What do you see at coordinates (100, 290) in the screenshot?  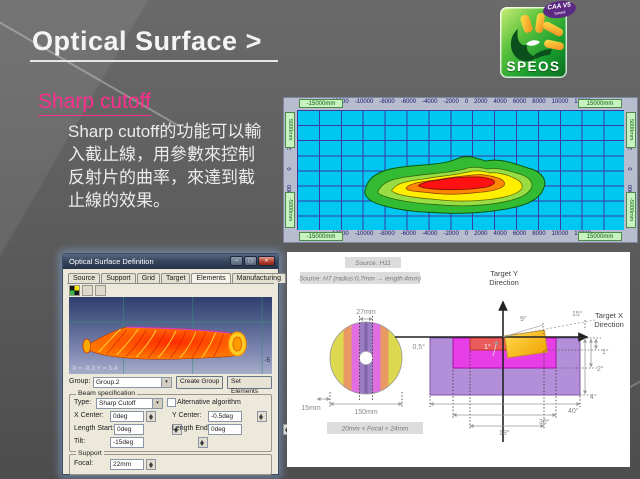 I see `rotate-icon` at bounding box center [100, 290].